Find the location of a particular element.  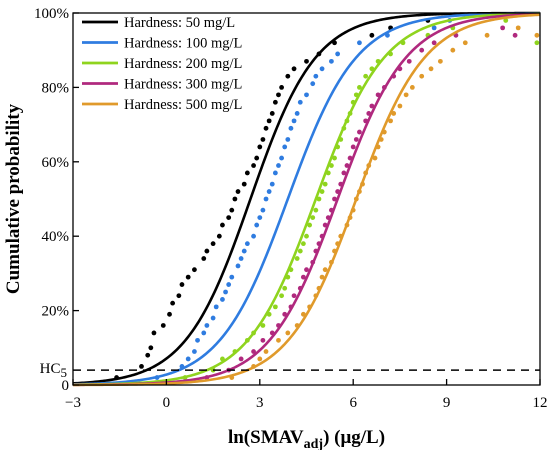

legend-label-0: Hardness: 50 mg/L is located at coordinates (179, 23).